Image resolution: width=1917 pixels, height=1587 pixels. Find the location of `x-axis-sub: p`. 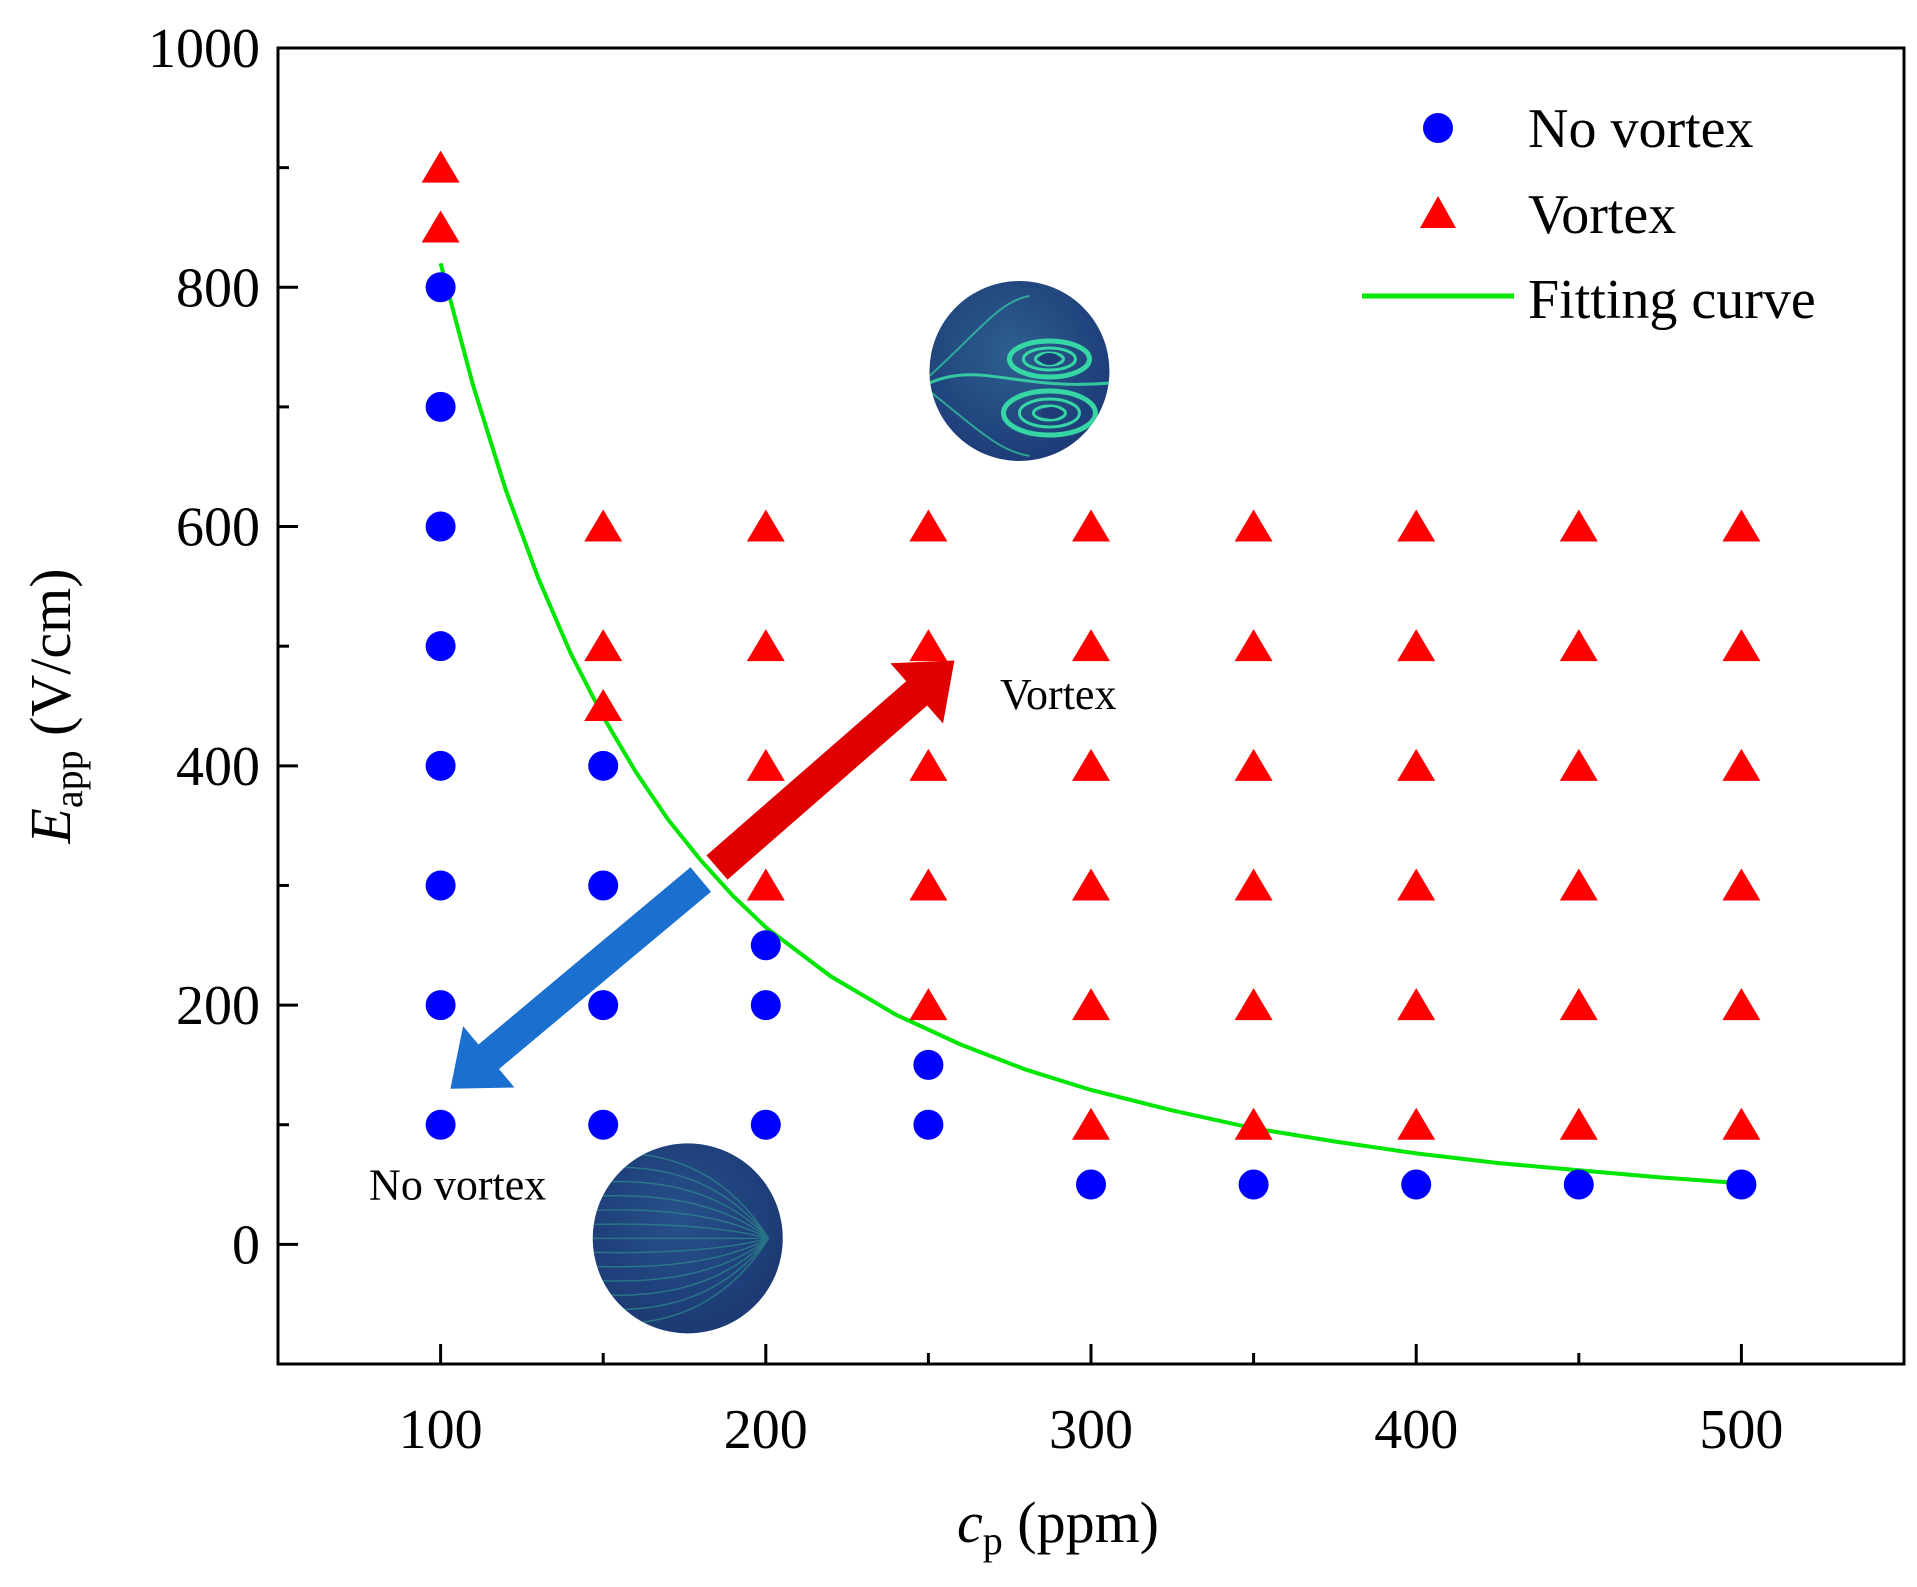

x-axis-sub: p is located at coordinates (993, 1540).